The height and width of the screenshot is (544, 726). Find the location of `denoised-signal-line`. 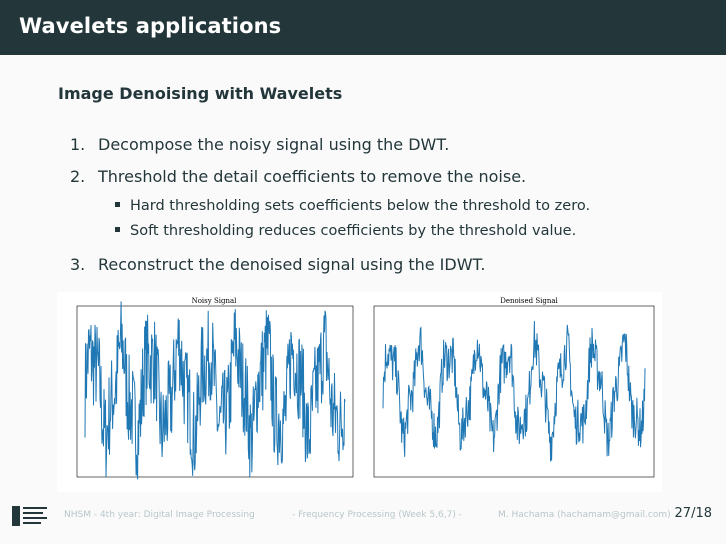

denoised-signal-line is located at coordinates (514, 391).